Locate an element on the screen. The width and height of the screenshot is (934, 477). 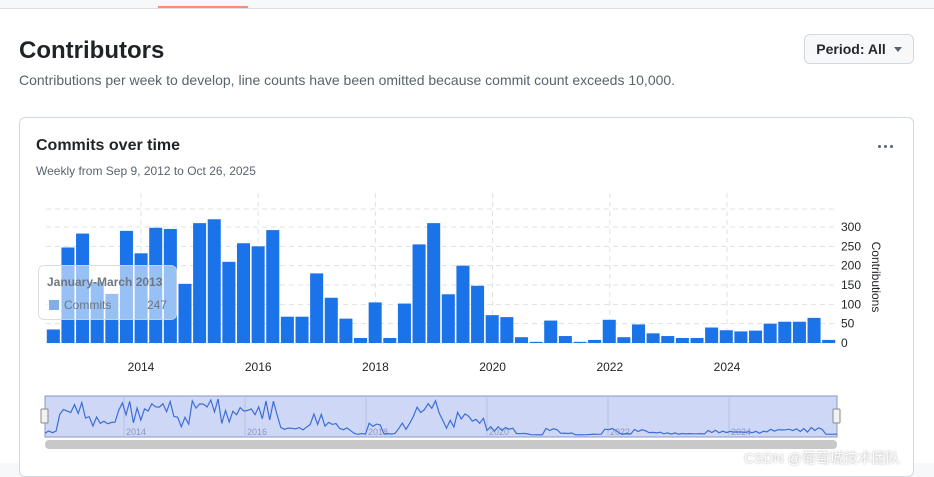
x-tick-label: 2018 is located at coordinates (375, 367).